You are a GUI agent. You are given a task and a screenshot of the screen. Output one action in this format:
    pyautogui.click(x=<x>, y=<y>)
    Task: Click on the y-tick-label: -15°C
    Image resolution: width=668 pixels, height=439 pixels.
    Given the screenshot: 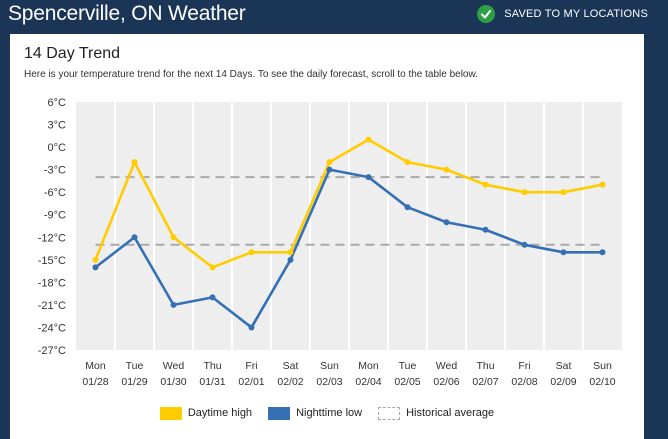 What is the action you would take?
    pyautogui.click(x=52, y=261)
    